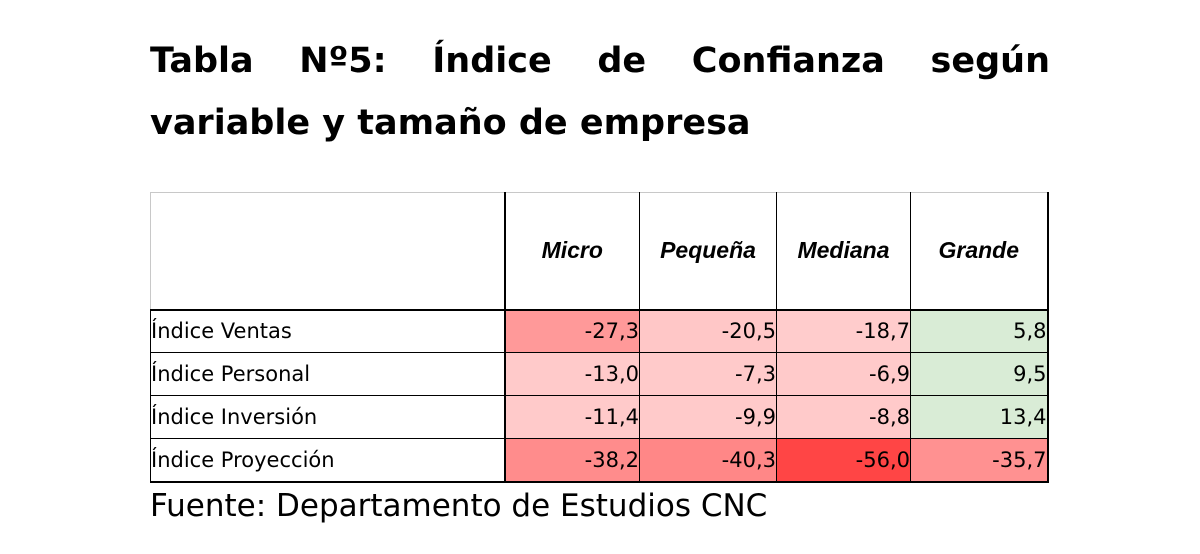 The height and width of the screenshot is (554, 1200). What do you see at coordinates (572, 330) in the screenshot?
I see `value-cell: -27,3` at bounding box center [572, 330].